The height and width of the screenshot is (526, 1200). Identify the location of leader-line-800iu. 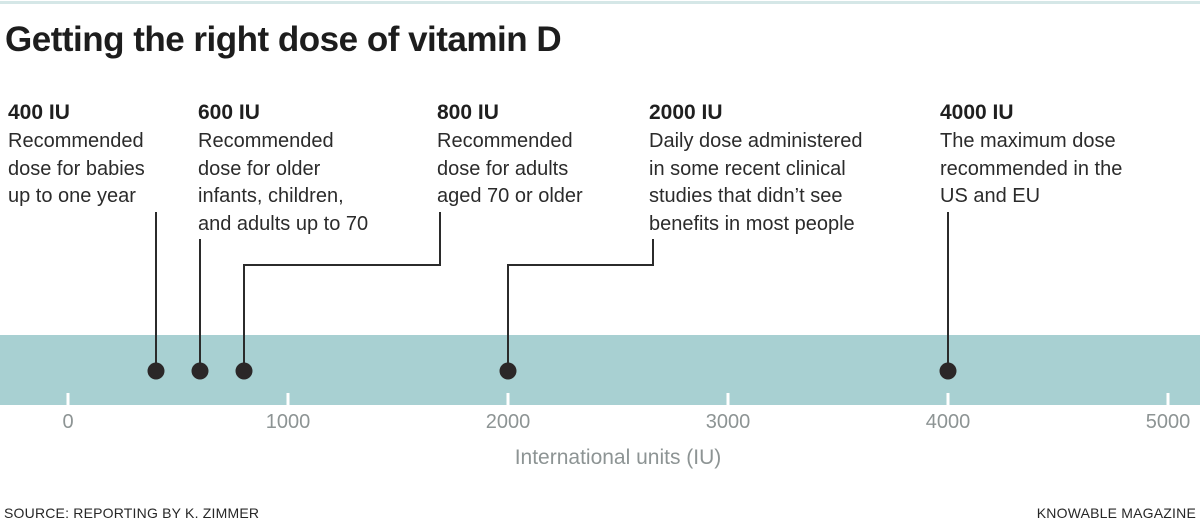
(342, 291).